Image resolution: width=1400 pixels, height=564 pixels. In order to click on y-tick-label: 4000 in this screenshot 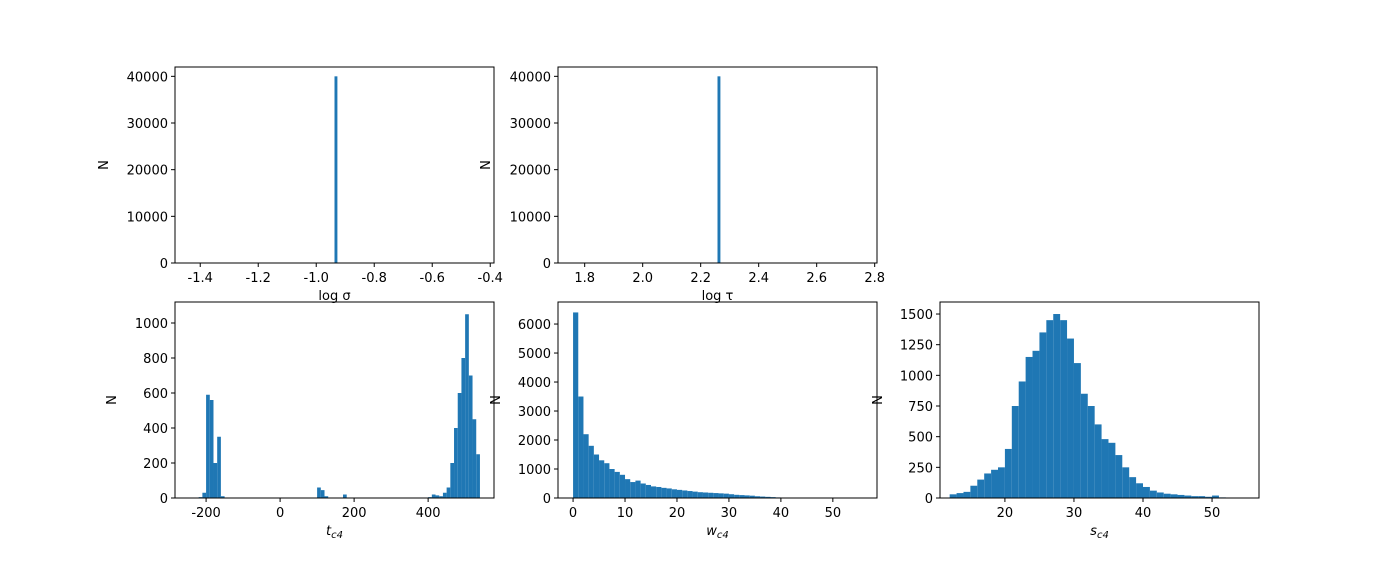, I will do `click(534, 383)`.